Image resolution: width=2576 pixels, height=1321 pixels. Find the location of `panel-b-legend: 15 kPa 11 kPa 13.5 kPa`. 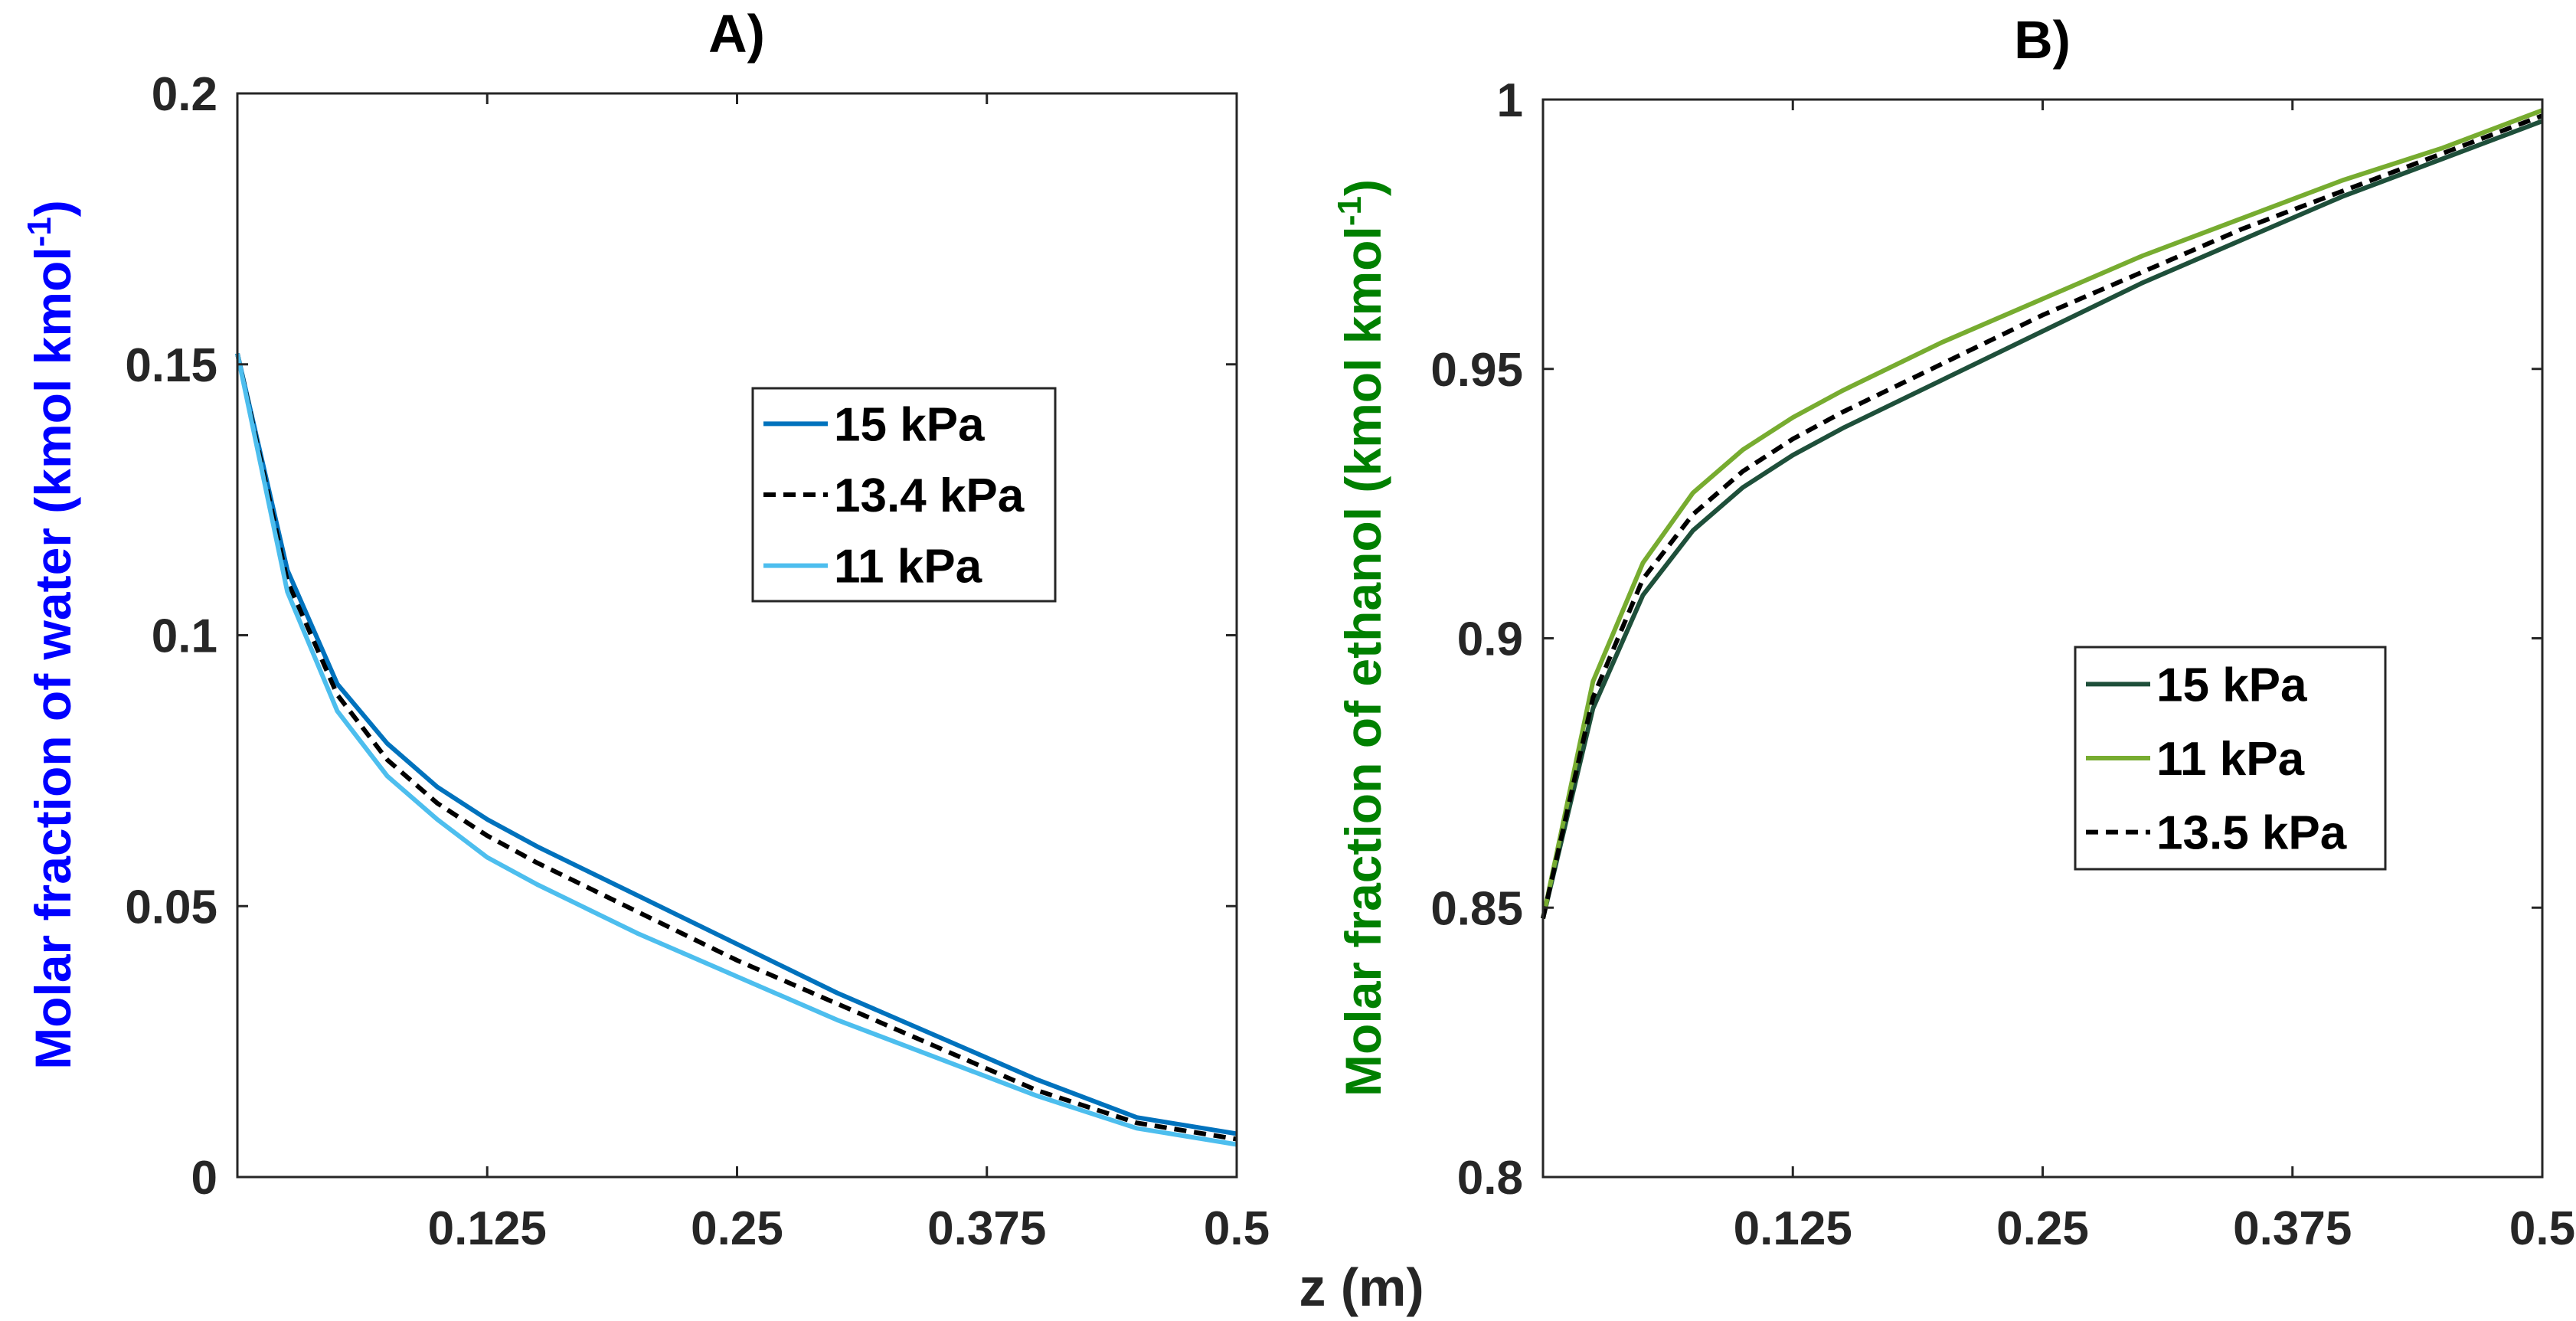

panel-b-legend: 15 kPa 11 kPa 13.5 kPa is located at coordinates (2230, 758).